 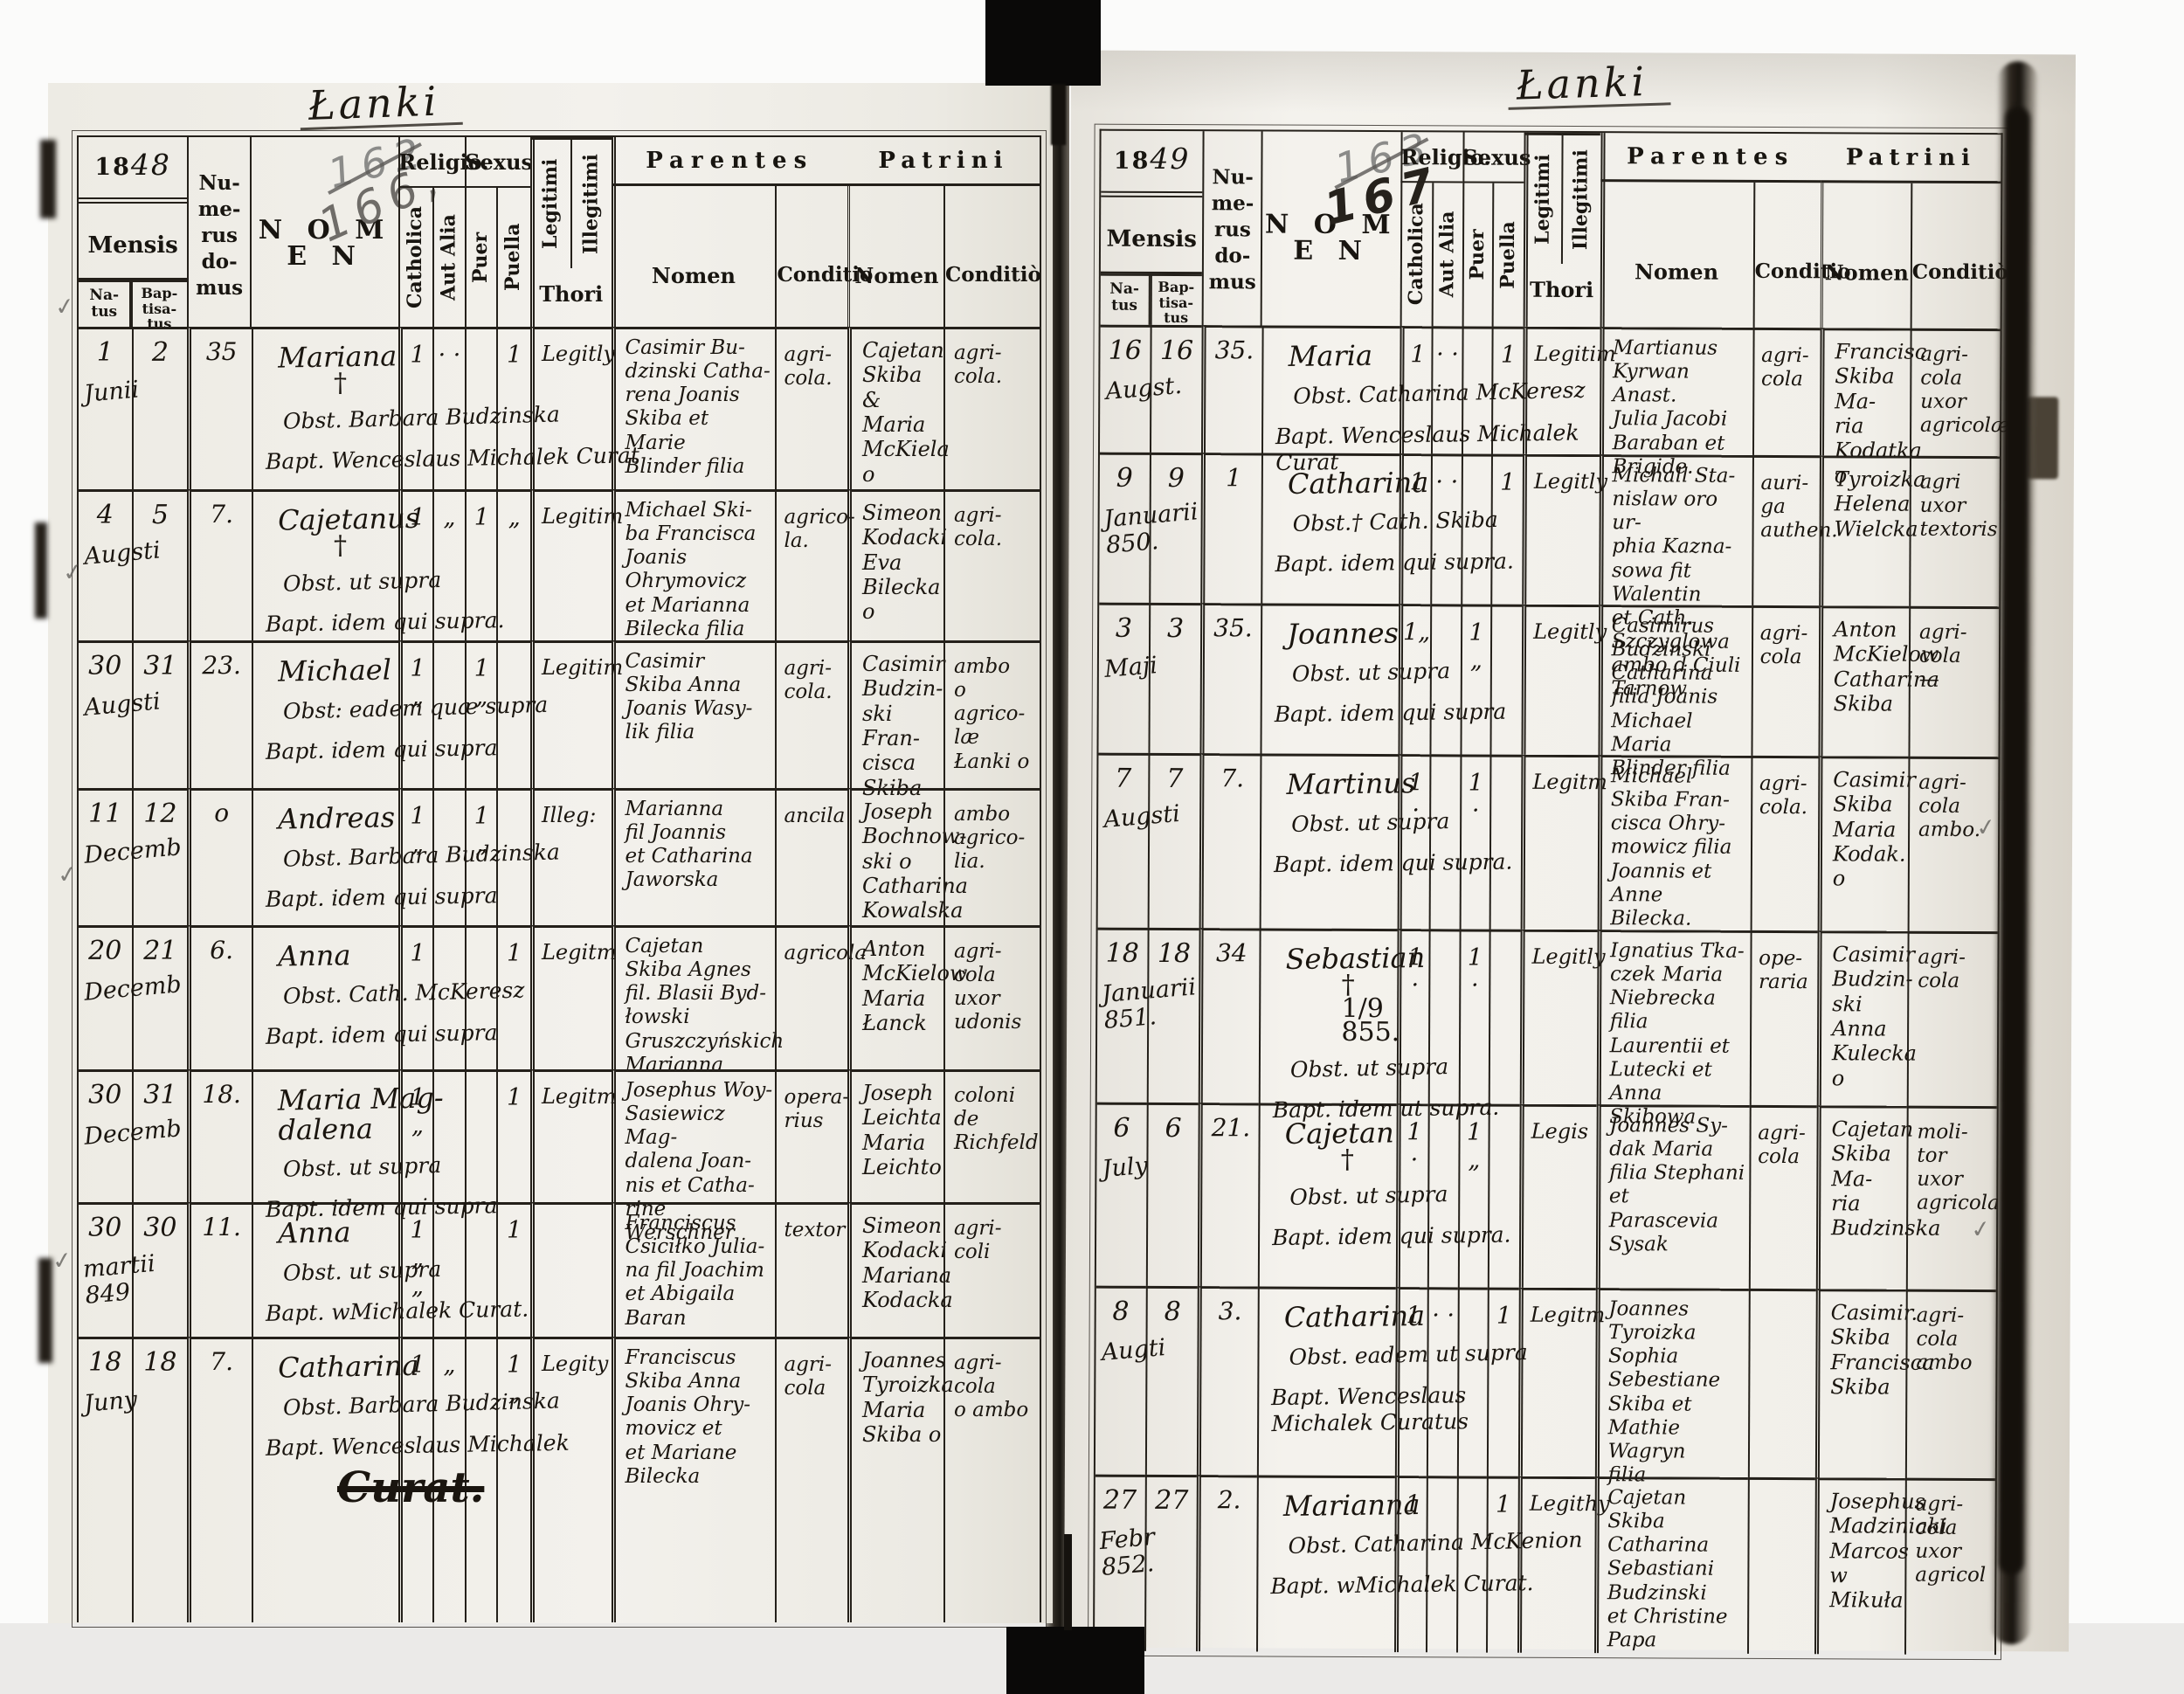 What do you see at coordinates (219, 1135) in the screenshot?
I see `cell-house-number: 18.` at bounding box center [219, 1135].